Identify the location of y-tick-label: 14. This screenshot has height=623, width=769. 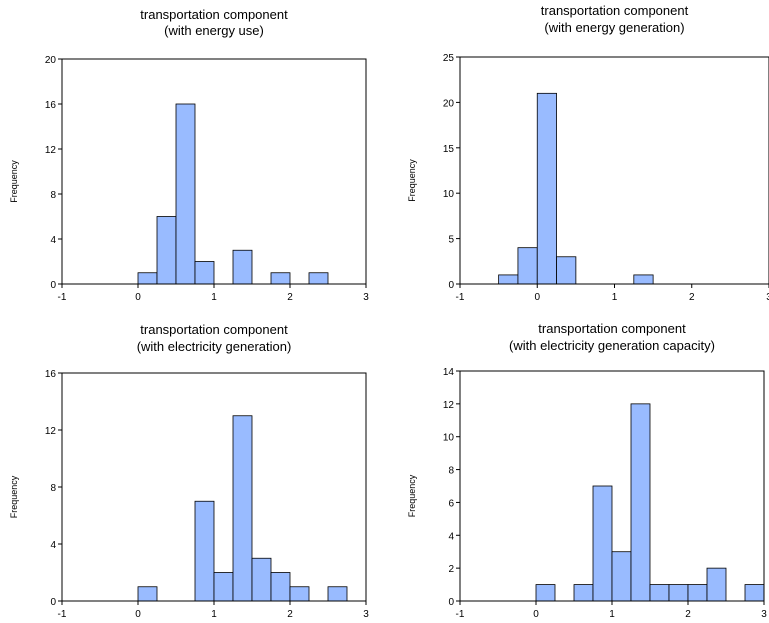
(449, 372).